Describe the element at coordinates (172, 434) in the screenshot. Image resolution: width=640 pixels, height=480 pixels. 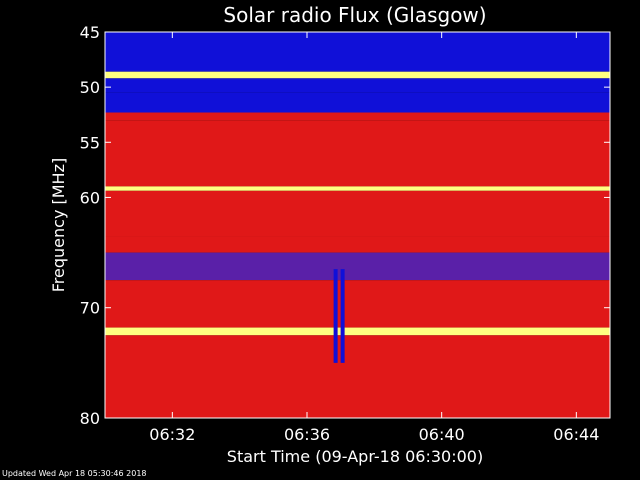
I see `x-tick-label-0: 06:32` at that location.